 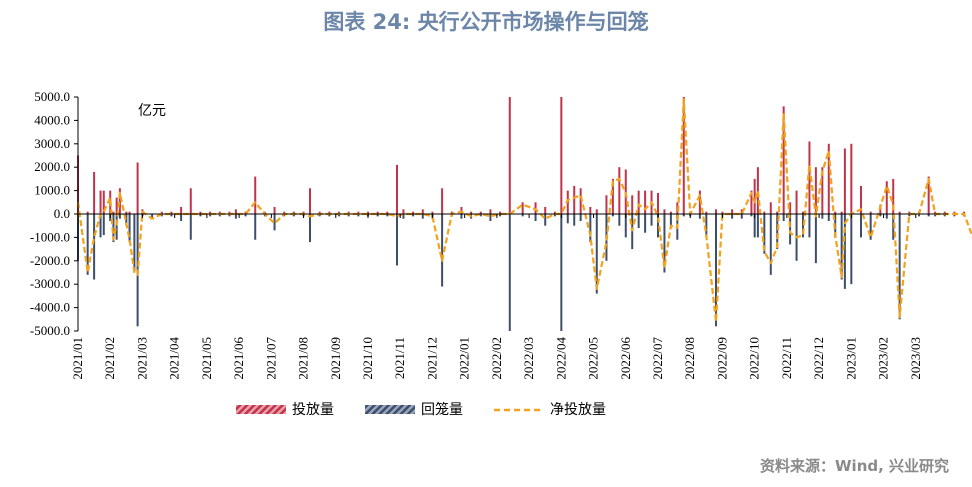 What do you see at coordinates (335, 358) in the screenshot?
I see `x-tick-label: 2021/09` at bounding box center [335, 358].